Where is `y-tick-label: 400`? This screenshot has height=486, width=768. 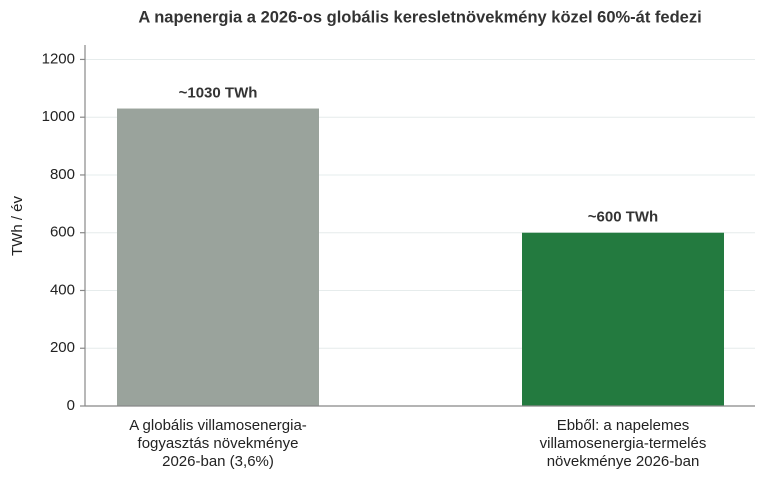
y-tick-label: 400 is located at coordinates (62, 289).